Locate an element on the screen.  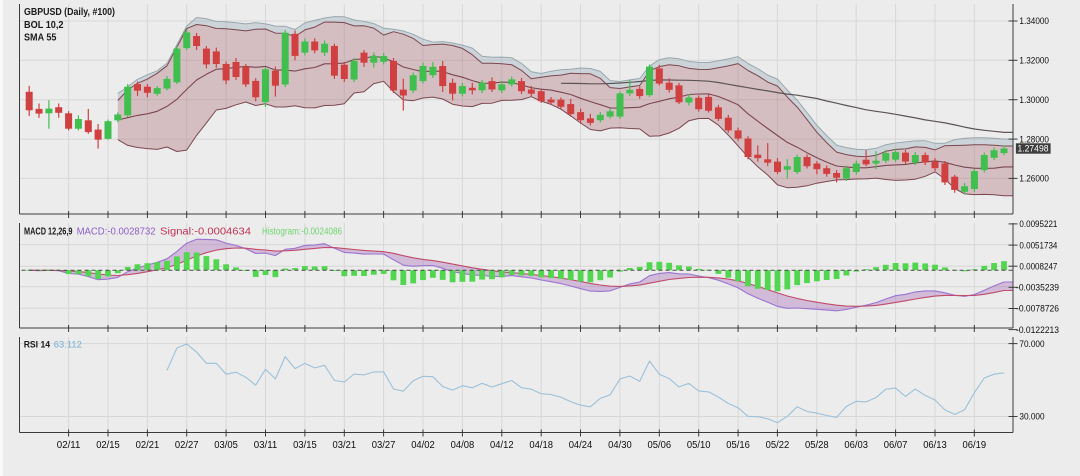
svg-text: 1.32000 is located at coordinates (1034, 61).